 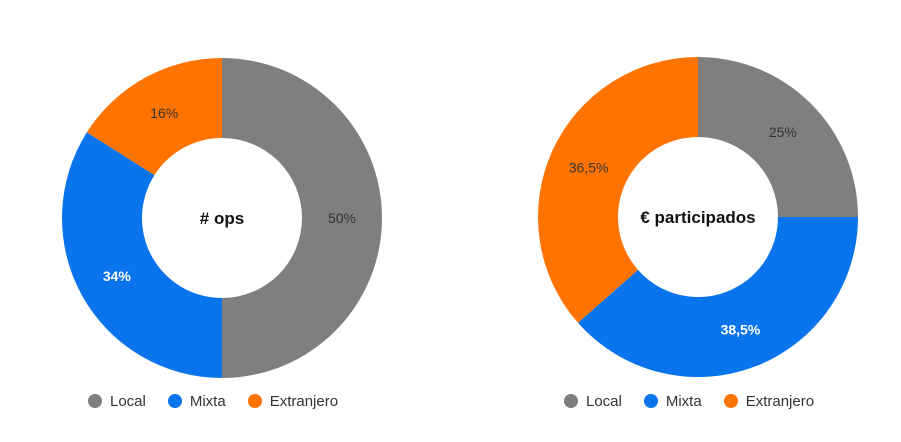 I want to click on slice-label-local: 25%, so click(x=783, y=132).